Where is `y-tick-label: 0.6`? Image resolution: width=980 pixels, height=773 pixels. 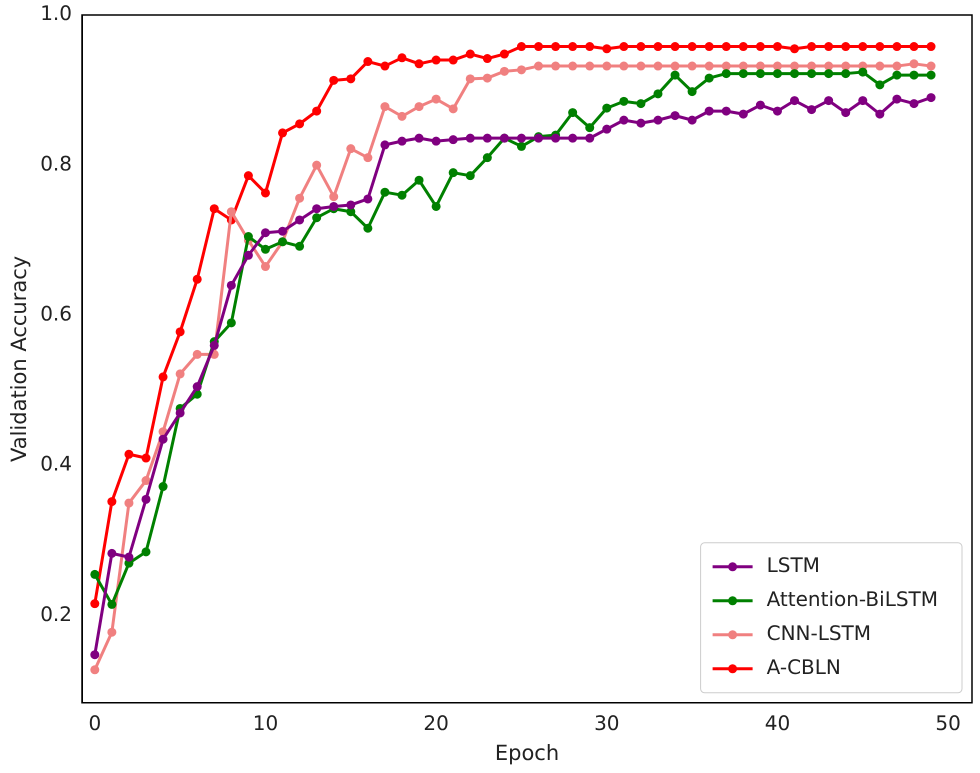 y-tick-label: 0.6 is located at coordinates (56, 314).